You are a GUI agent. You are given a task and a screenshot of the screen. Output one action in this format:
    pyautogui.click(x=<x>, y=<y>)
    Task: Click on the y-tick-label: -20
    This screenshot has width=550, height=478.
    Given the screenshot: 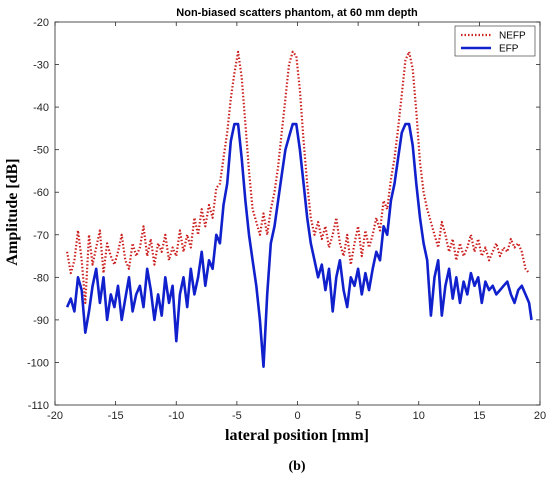 What is the action you would take?
    pyautogui.click(x=41, y=23)
    